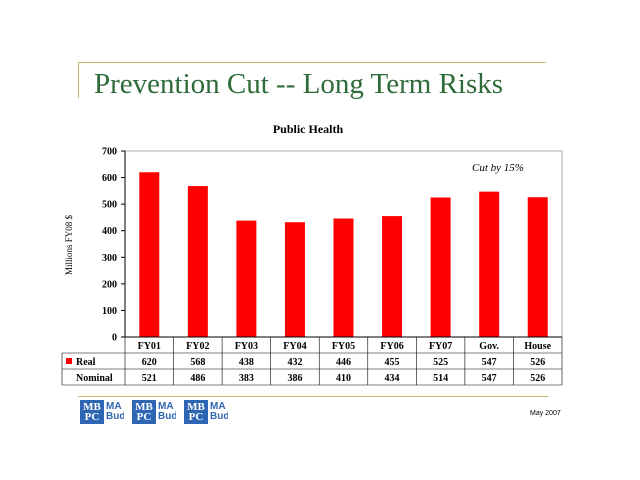 The height and width of the screenshot is (480, 640). Describe the element at coordinates (440, 362) in the screenshot. I see `data-label: 525` at that location.